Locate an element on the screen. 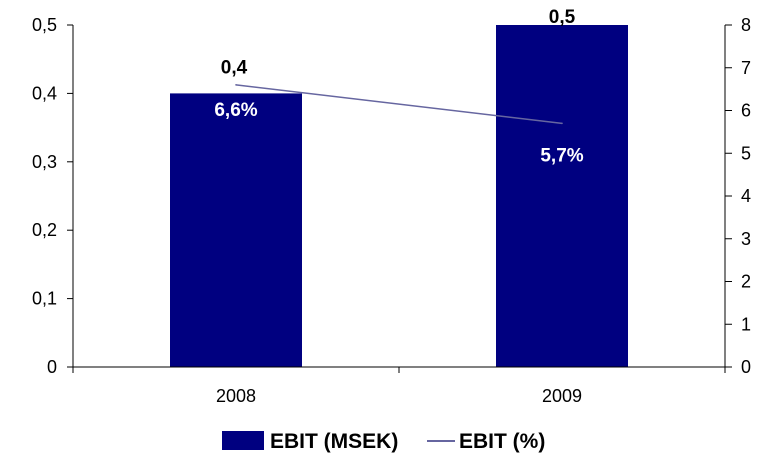  y-left-tick-label: 0,4 is located at coordinates (44, 93).